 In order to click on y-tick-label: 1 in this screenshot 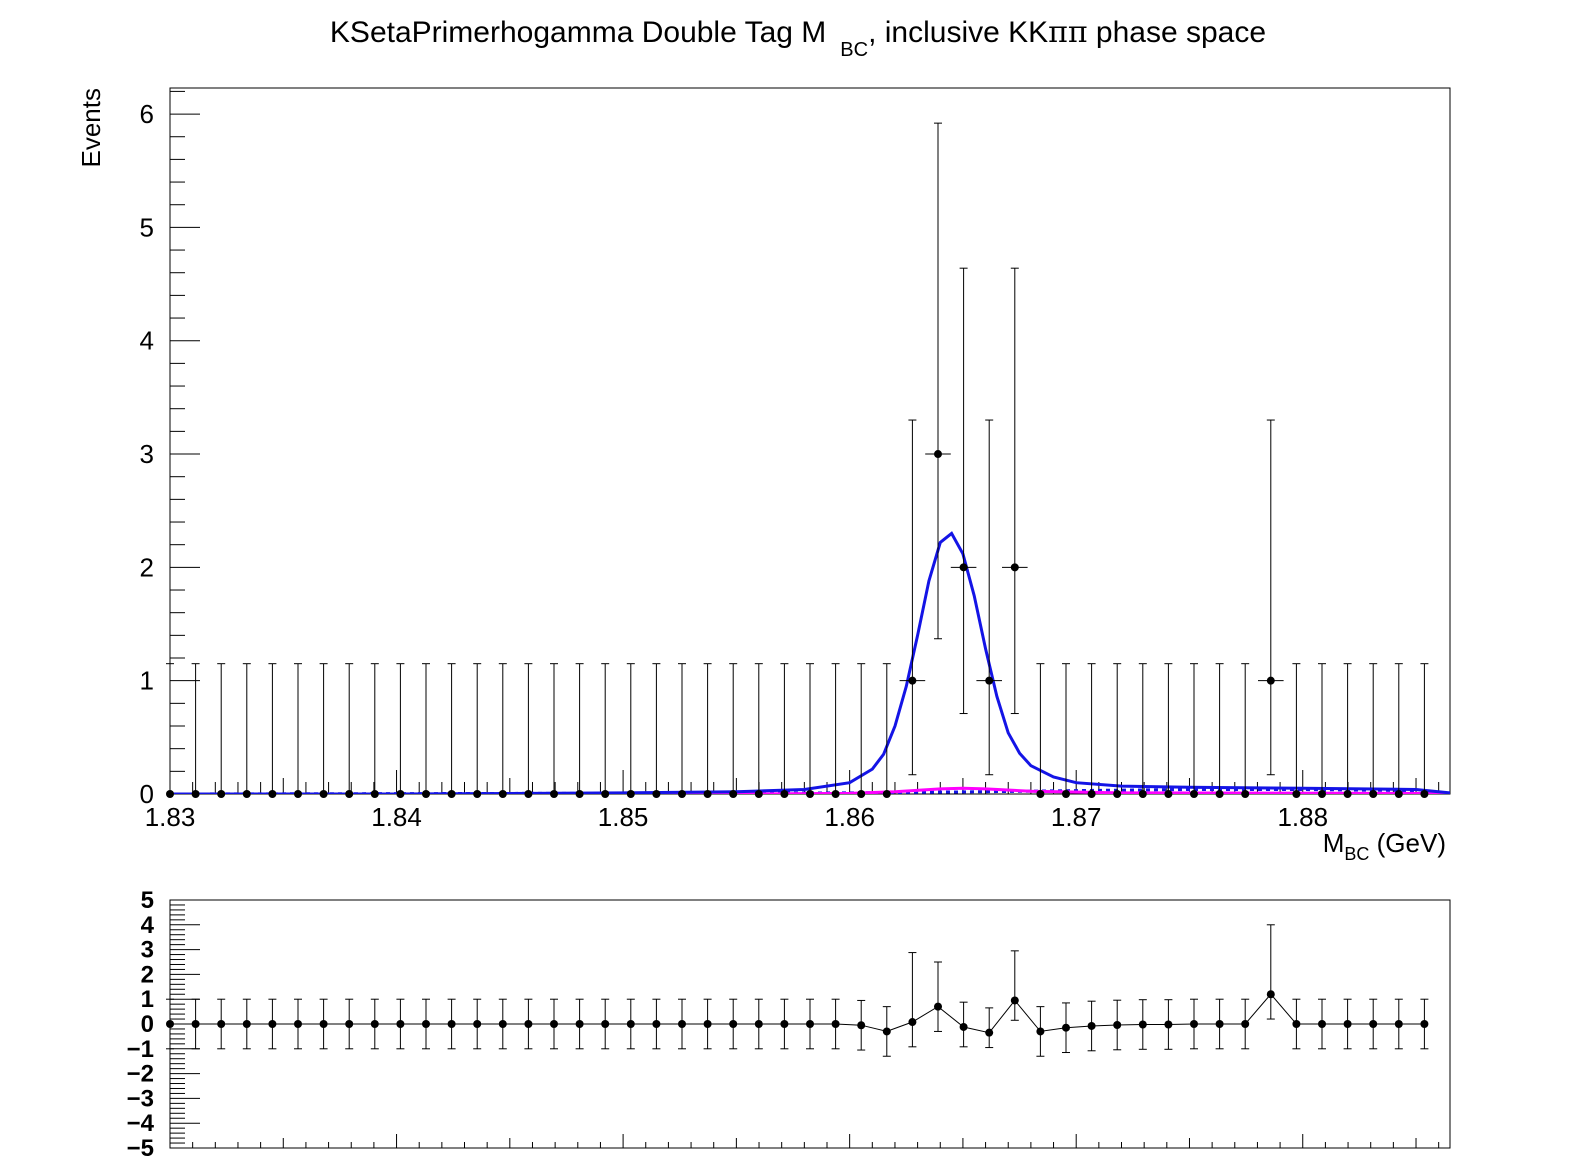, I will do `click(147, 681)`.